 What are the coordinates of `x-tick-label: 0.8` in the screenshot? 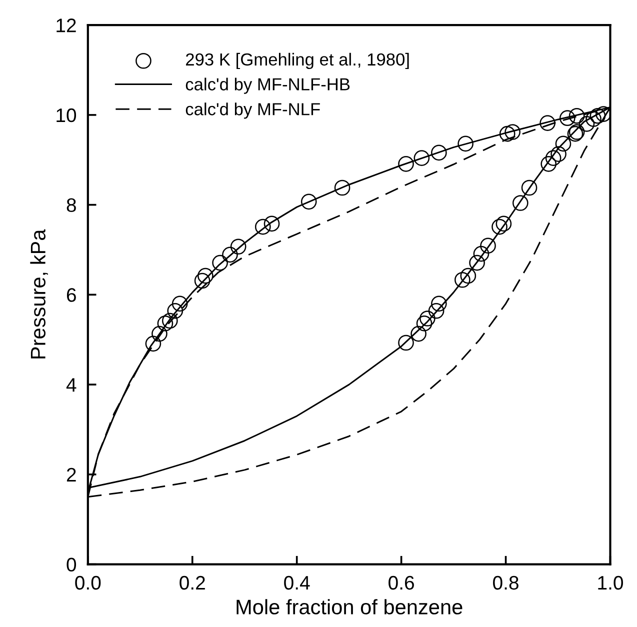 It's located at (505, 583).